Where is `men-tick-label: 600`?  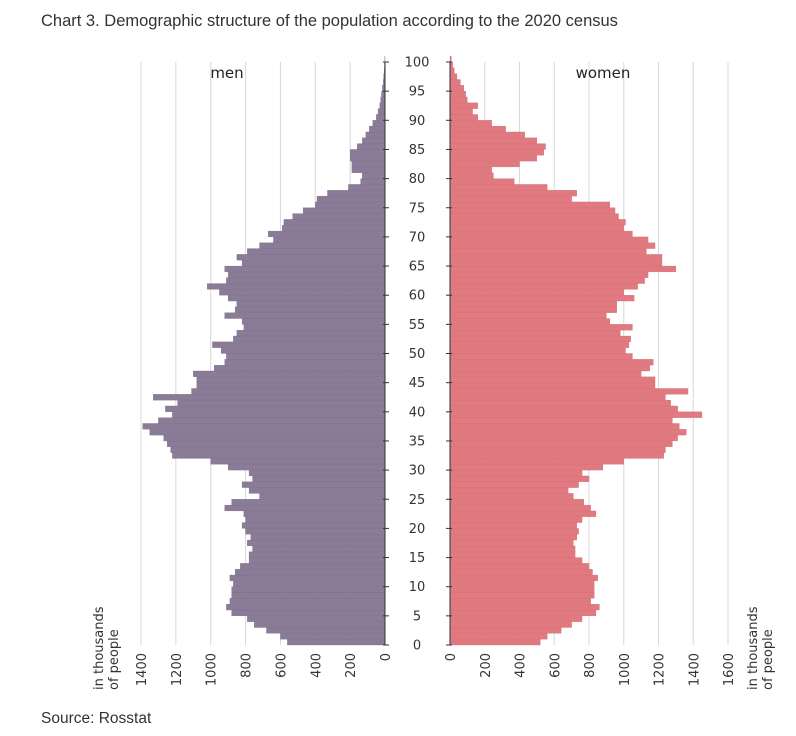 men-tick-label: 600 is located at coordinates (281, 665).